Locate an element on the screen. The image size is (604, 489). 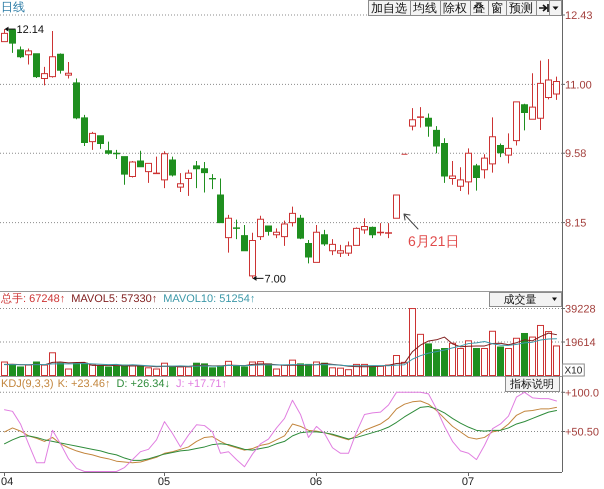
annotation: 均线 is located at coordinates (424, 8).